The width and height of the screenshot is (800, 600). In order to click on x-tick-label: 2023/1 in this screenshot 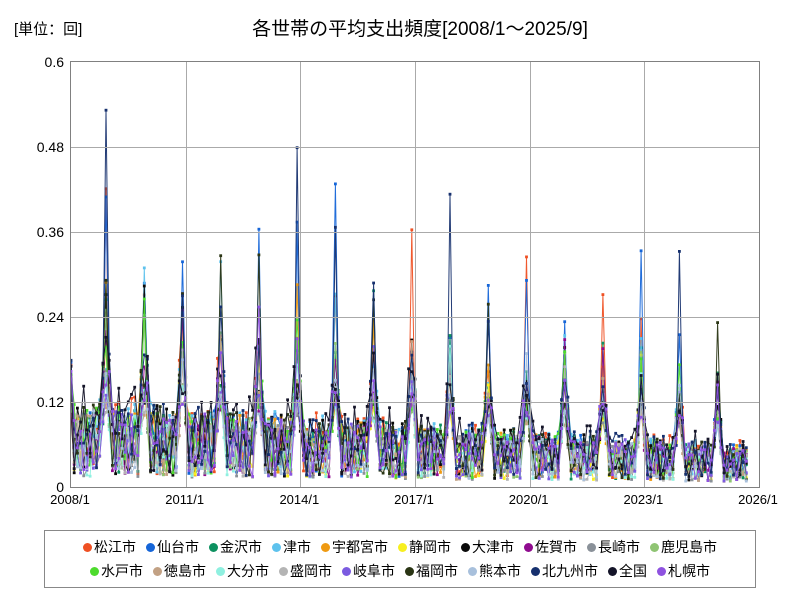, I will do `click(643, 499)`.